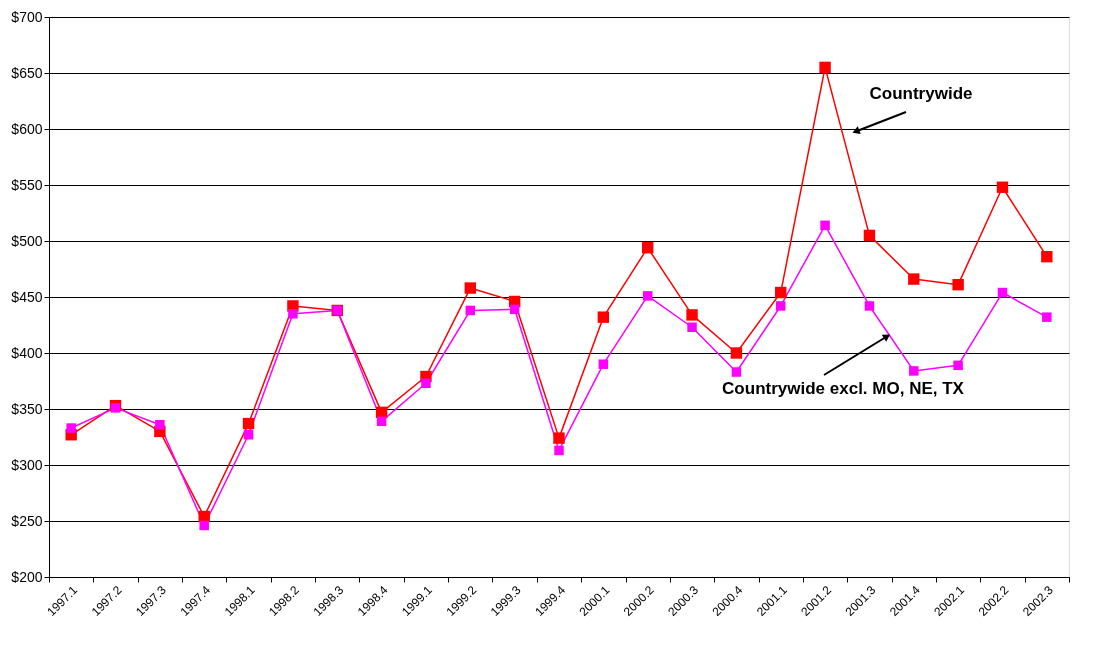  Describe the element at coordinates (27, 72) in the screenshot. I see `y-tick-label: $650` at that location.